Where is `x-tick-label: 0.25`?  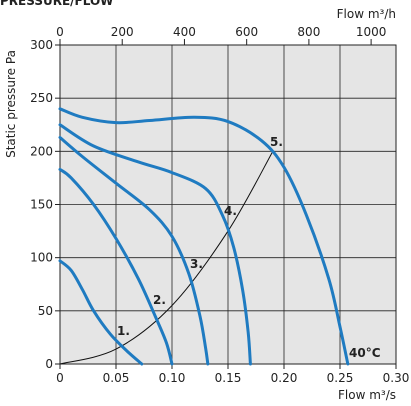 x-tick-label: 0.25 is located at coordinates (340, 378).